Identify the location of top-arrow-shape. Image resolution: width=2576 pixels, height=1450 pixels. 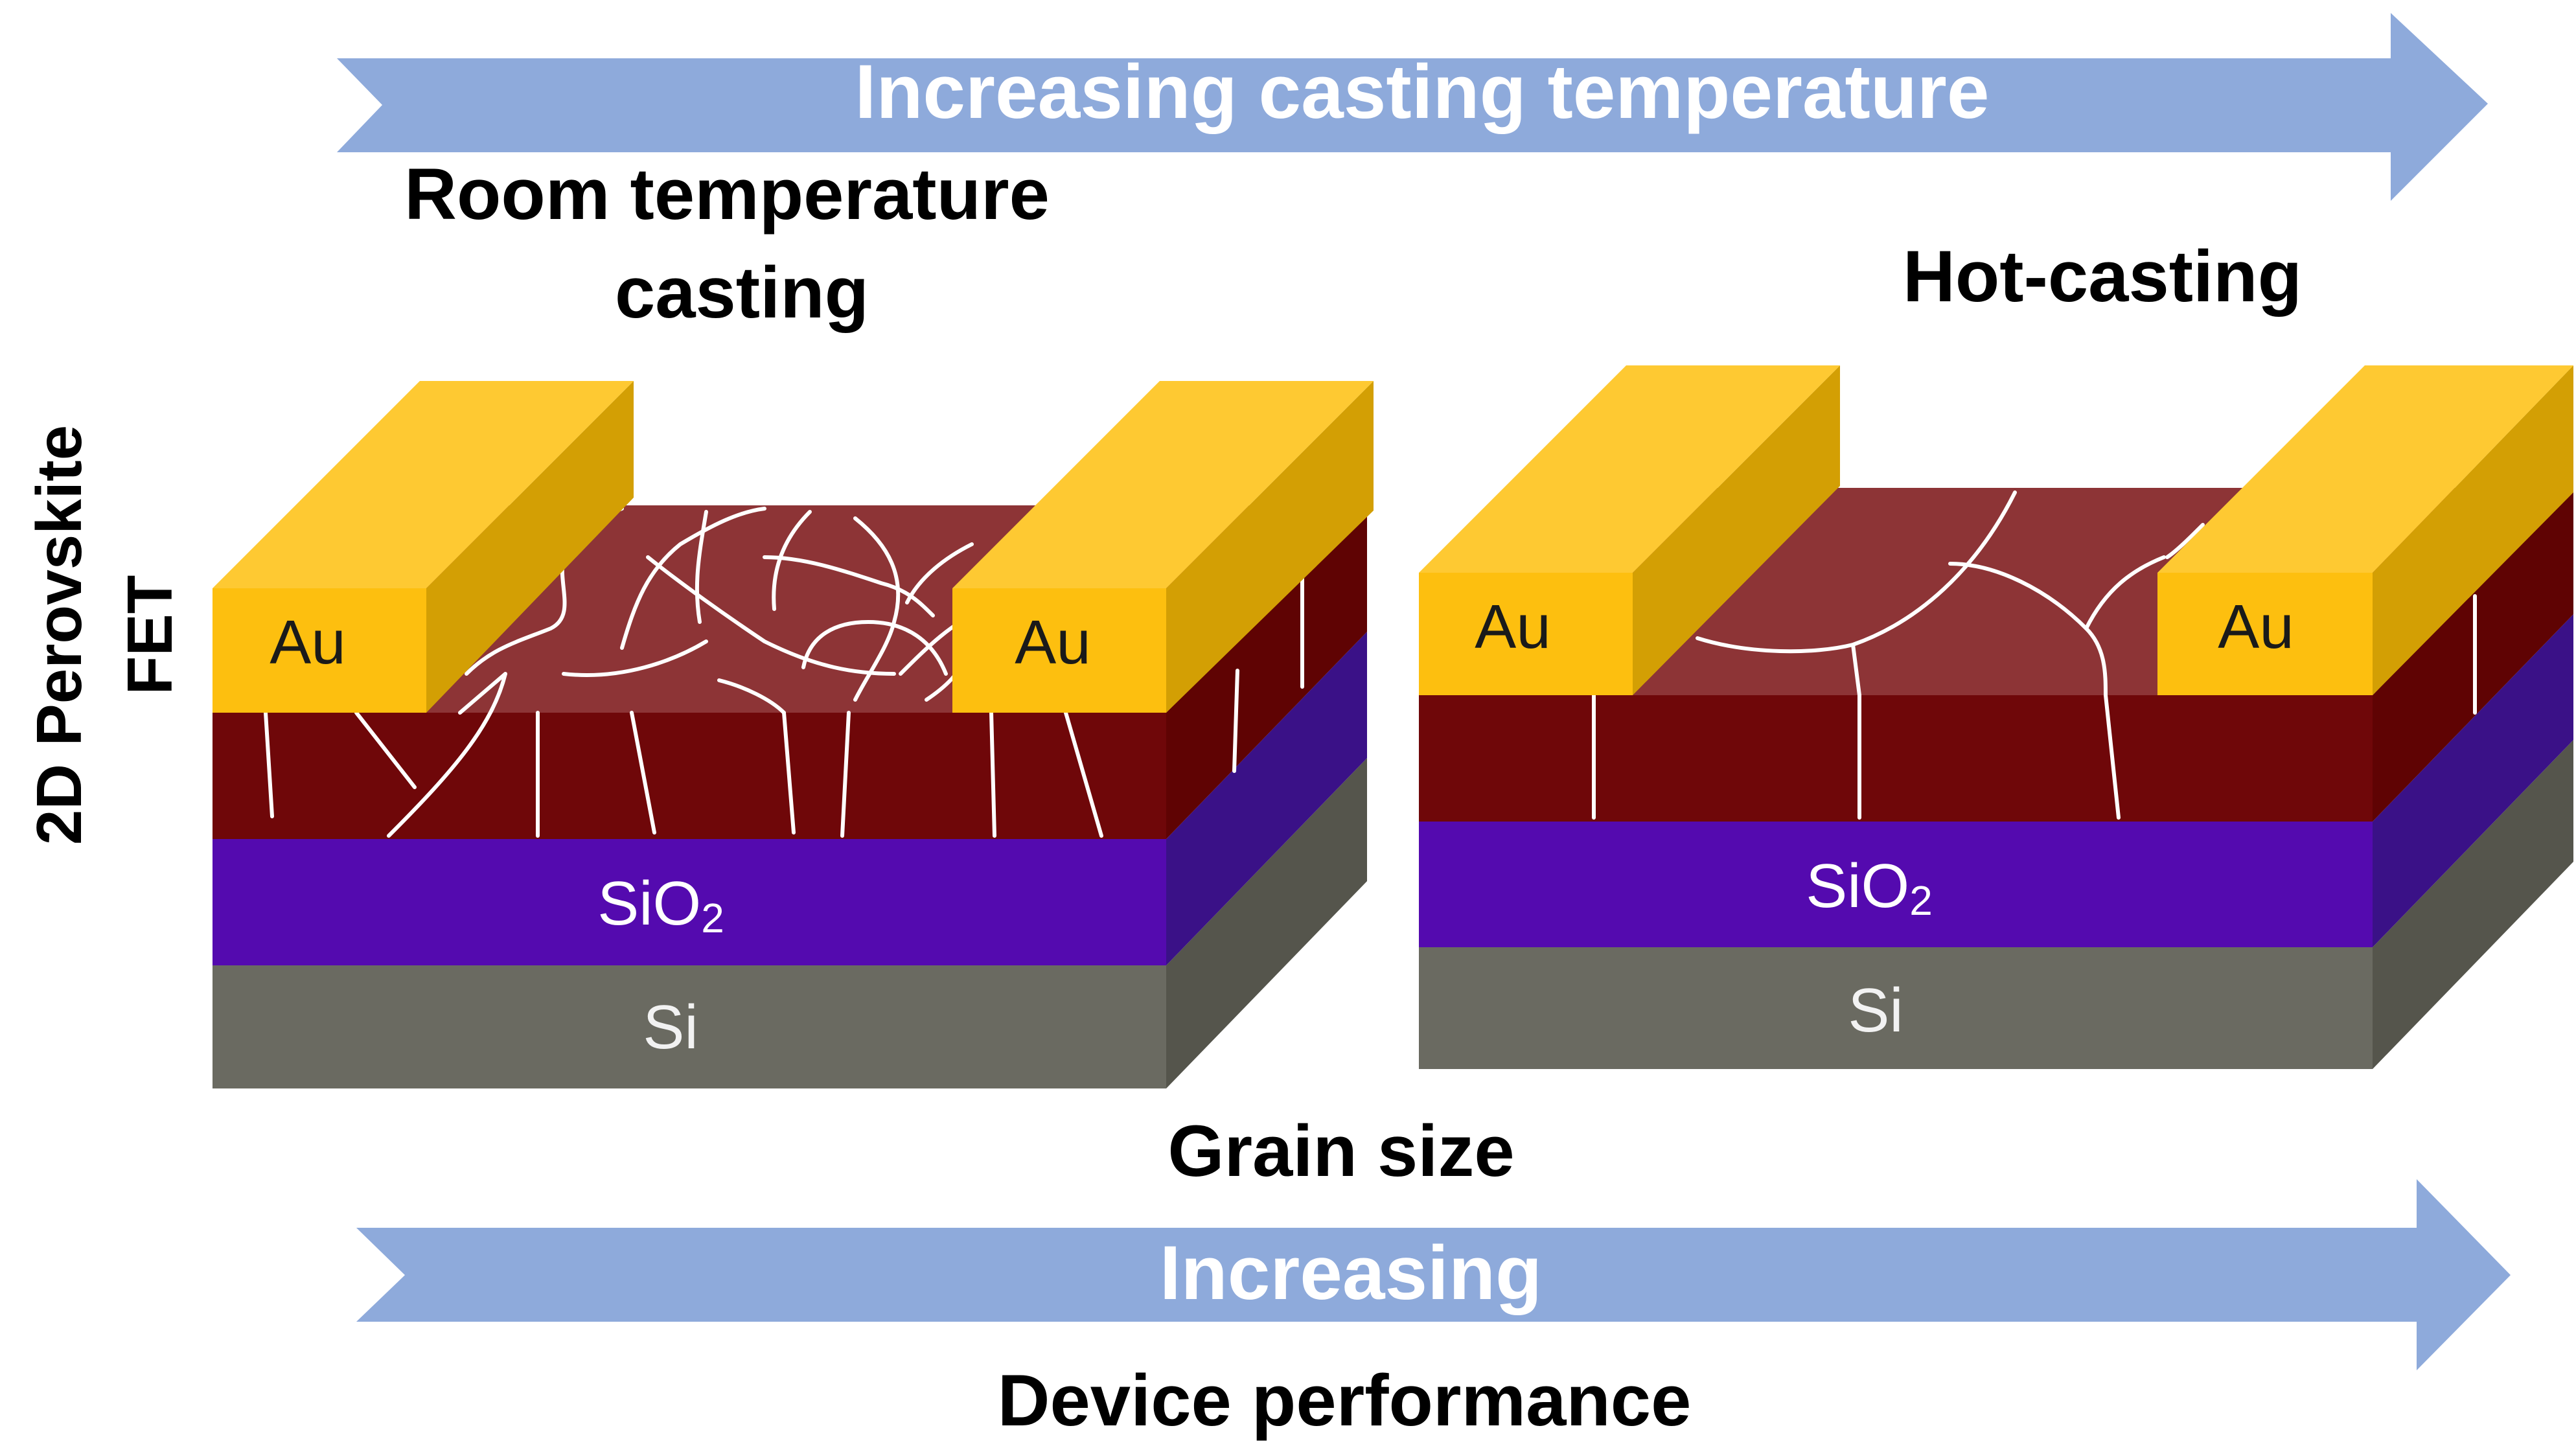
(1413, 107).